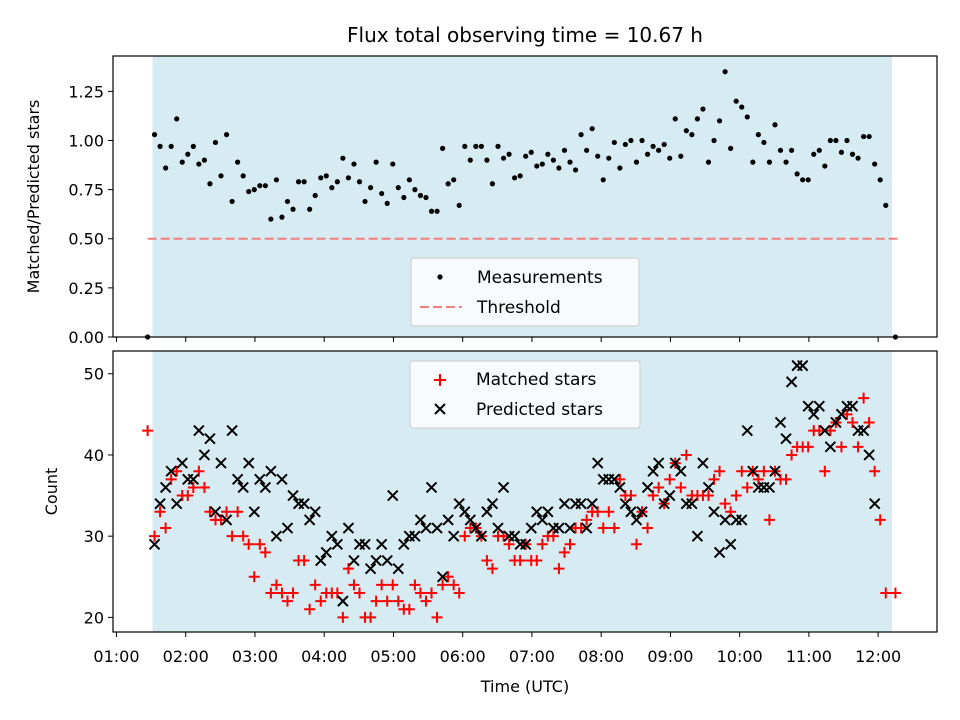 Image resolution: width=960 pixels, height=720 pixels. What do you see at coordinates (525, 292) in the screenshot?
I see `top-legend-box` at bounding box center [525, 292].